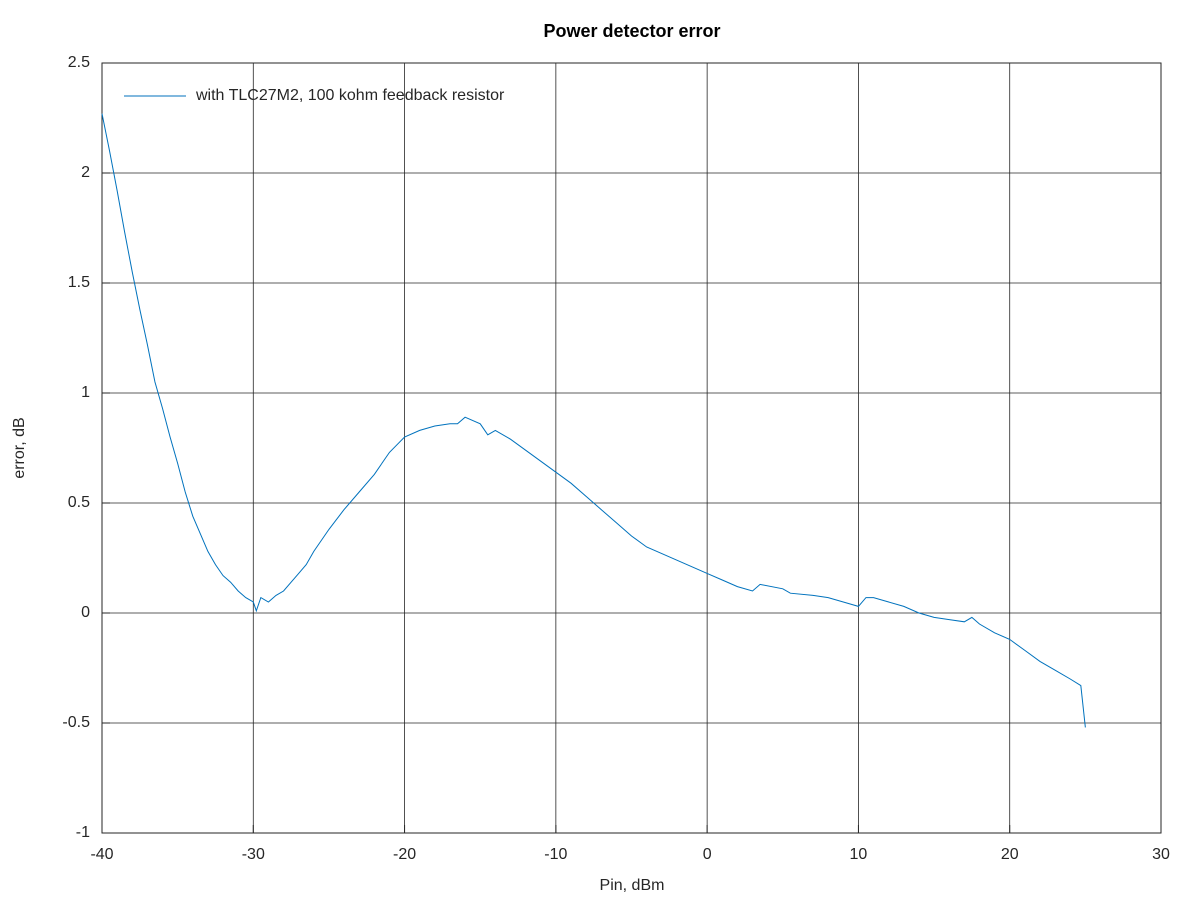 The image size is (1200, 900). Describe the element at coordinates (85, 392) in the screenshot. I see `y-tick-label: 1` at that location.